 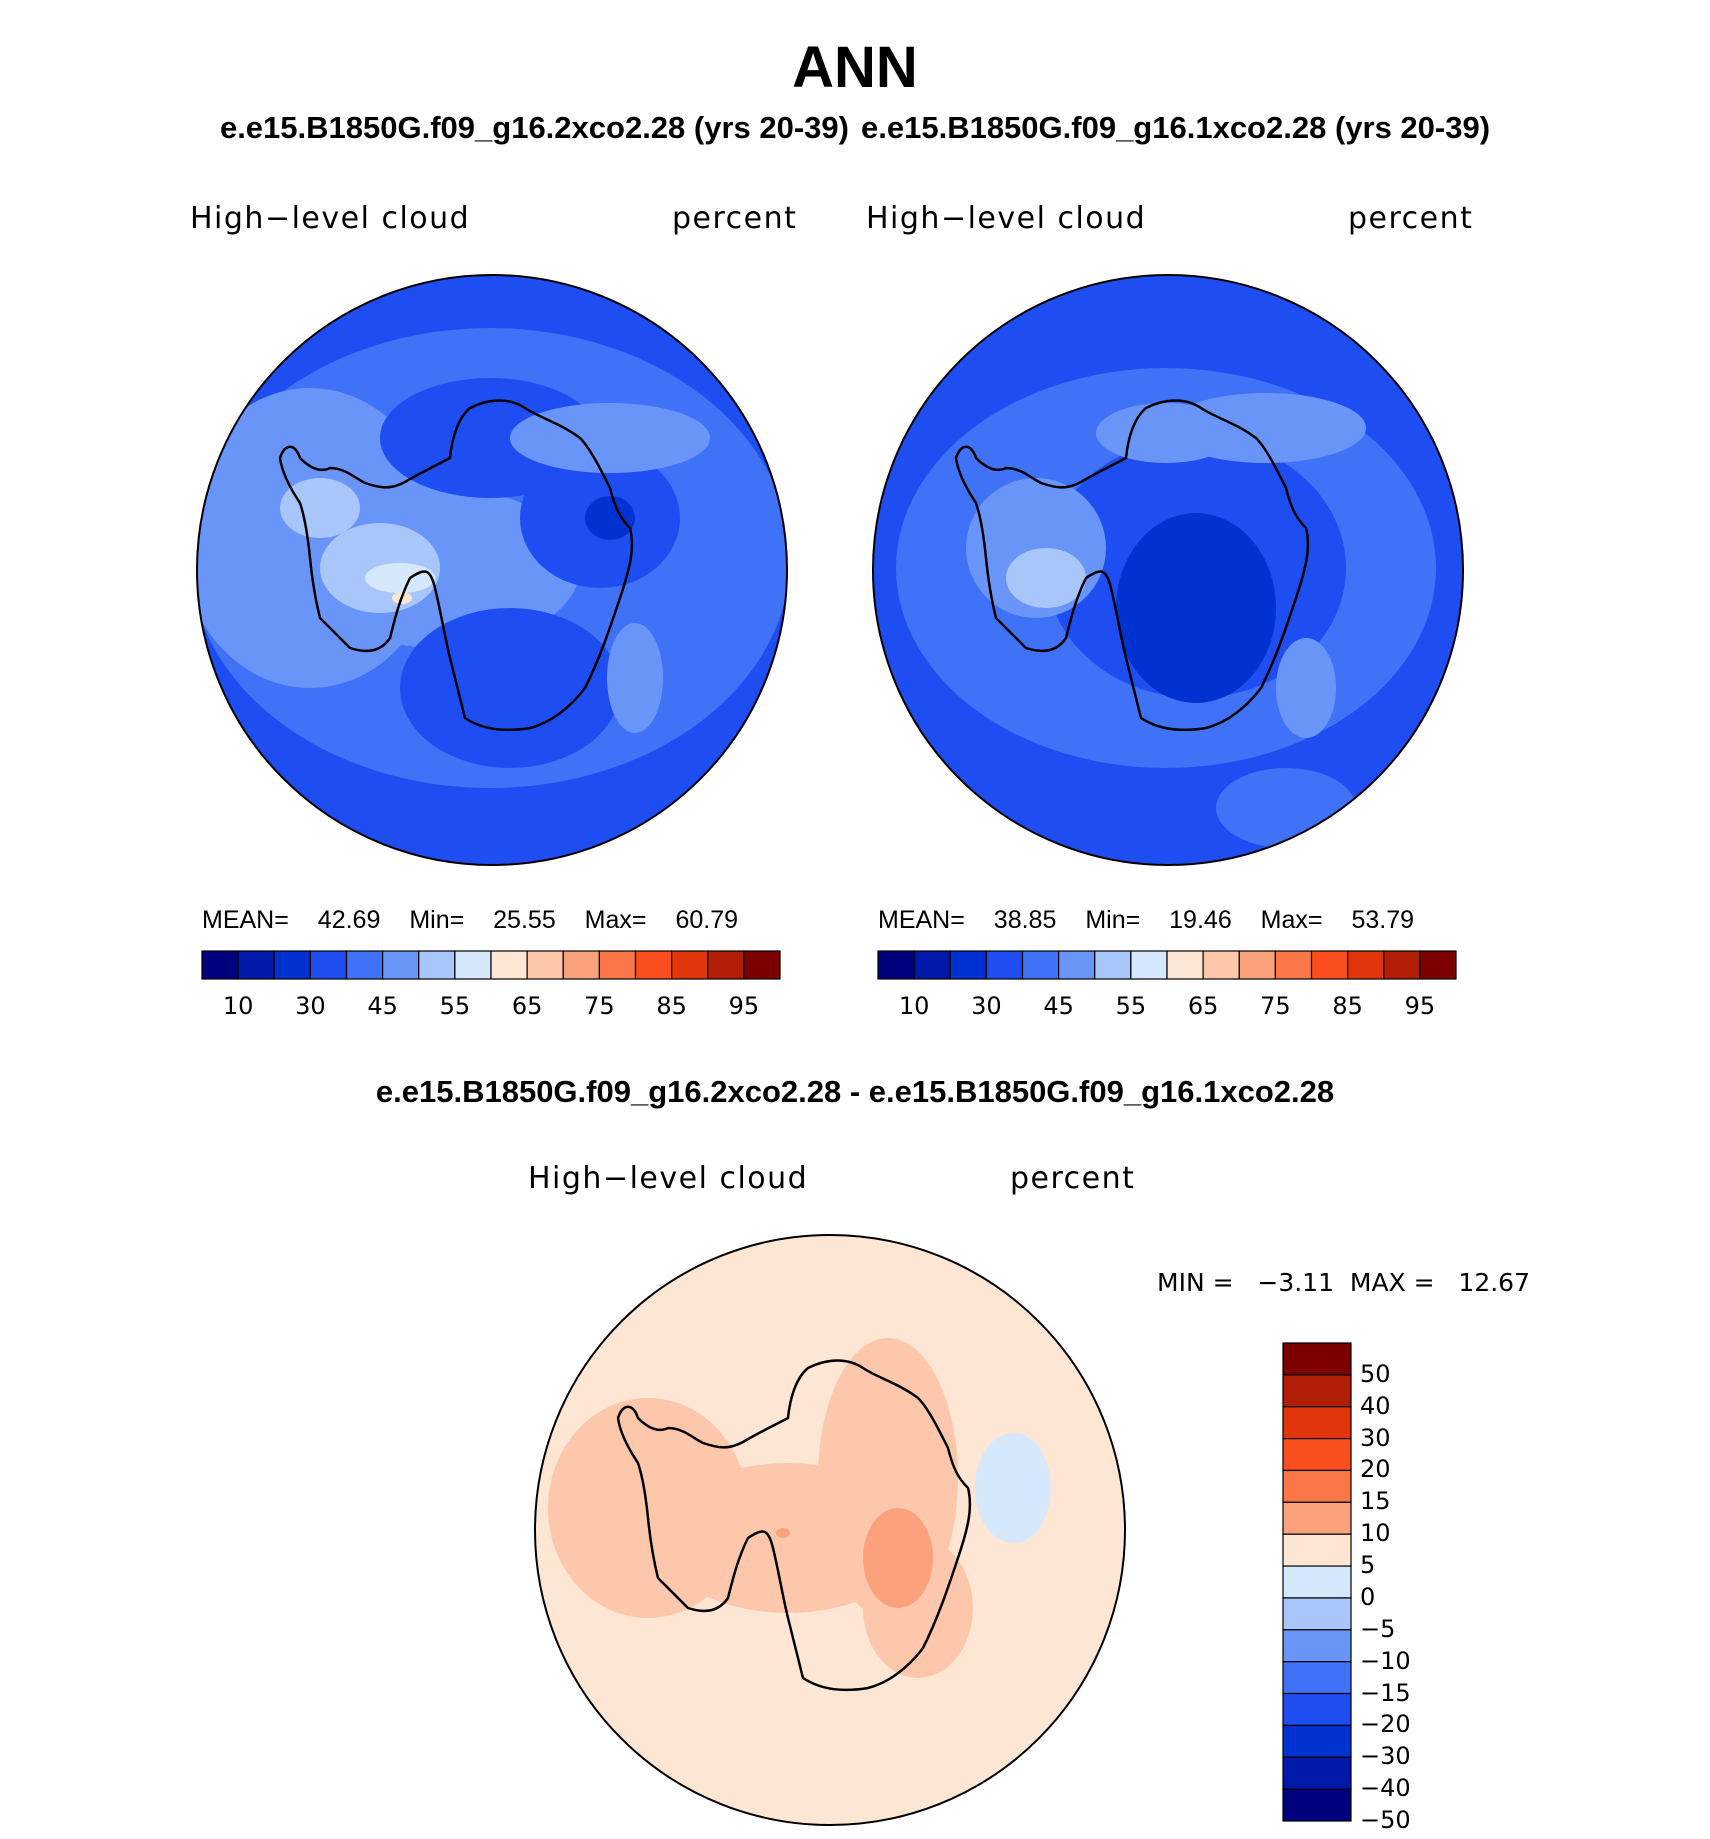 What do you see at coordinates (1375, 1373) in the screenshot?
I see `colorbar-tick-label: 50` at bounding box center [1375, 1373].